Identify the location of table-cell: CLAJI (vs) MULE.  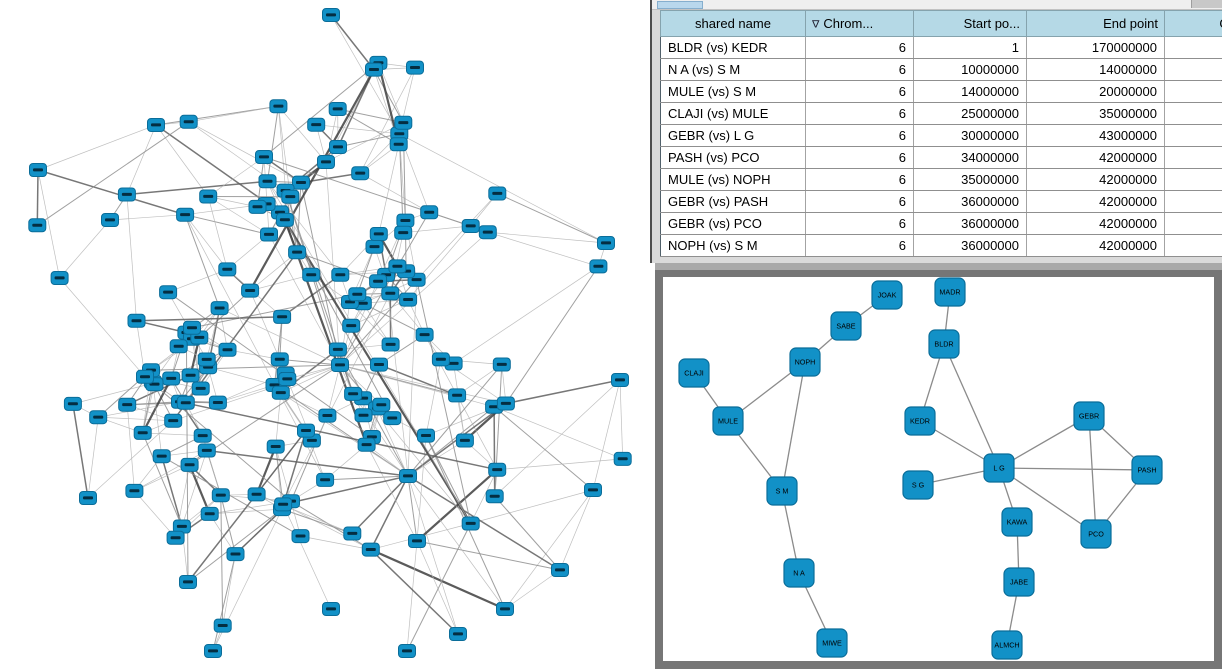
(733, 113).